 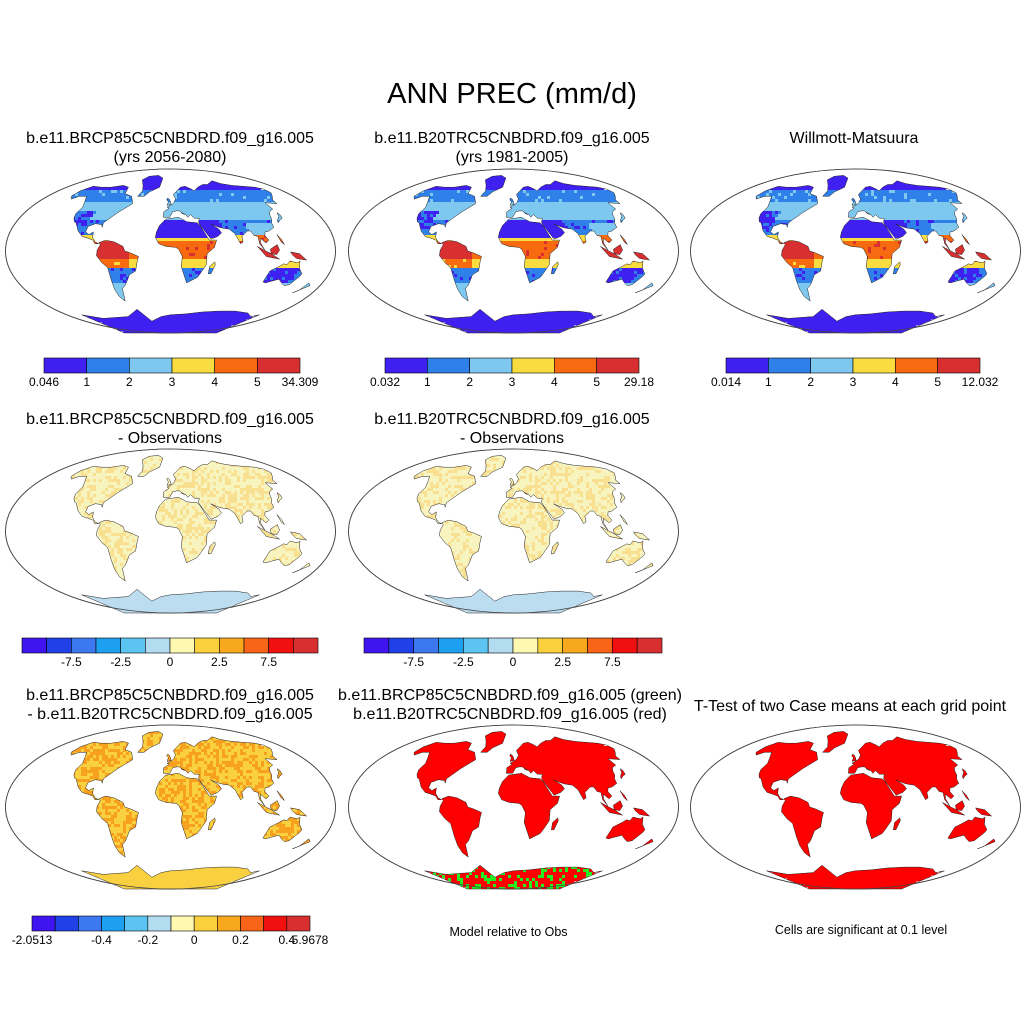 What do you see at coordinates (512, 438) in the screenshot?
I see `panel-title-line: - Observations` at bounding box center [512, 438].